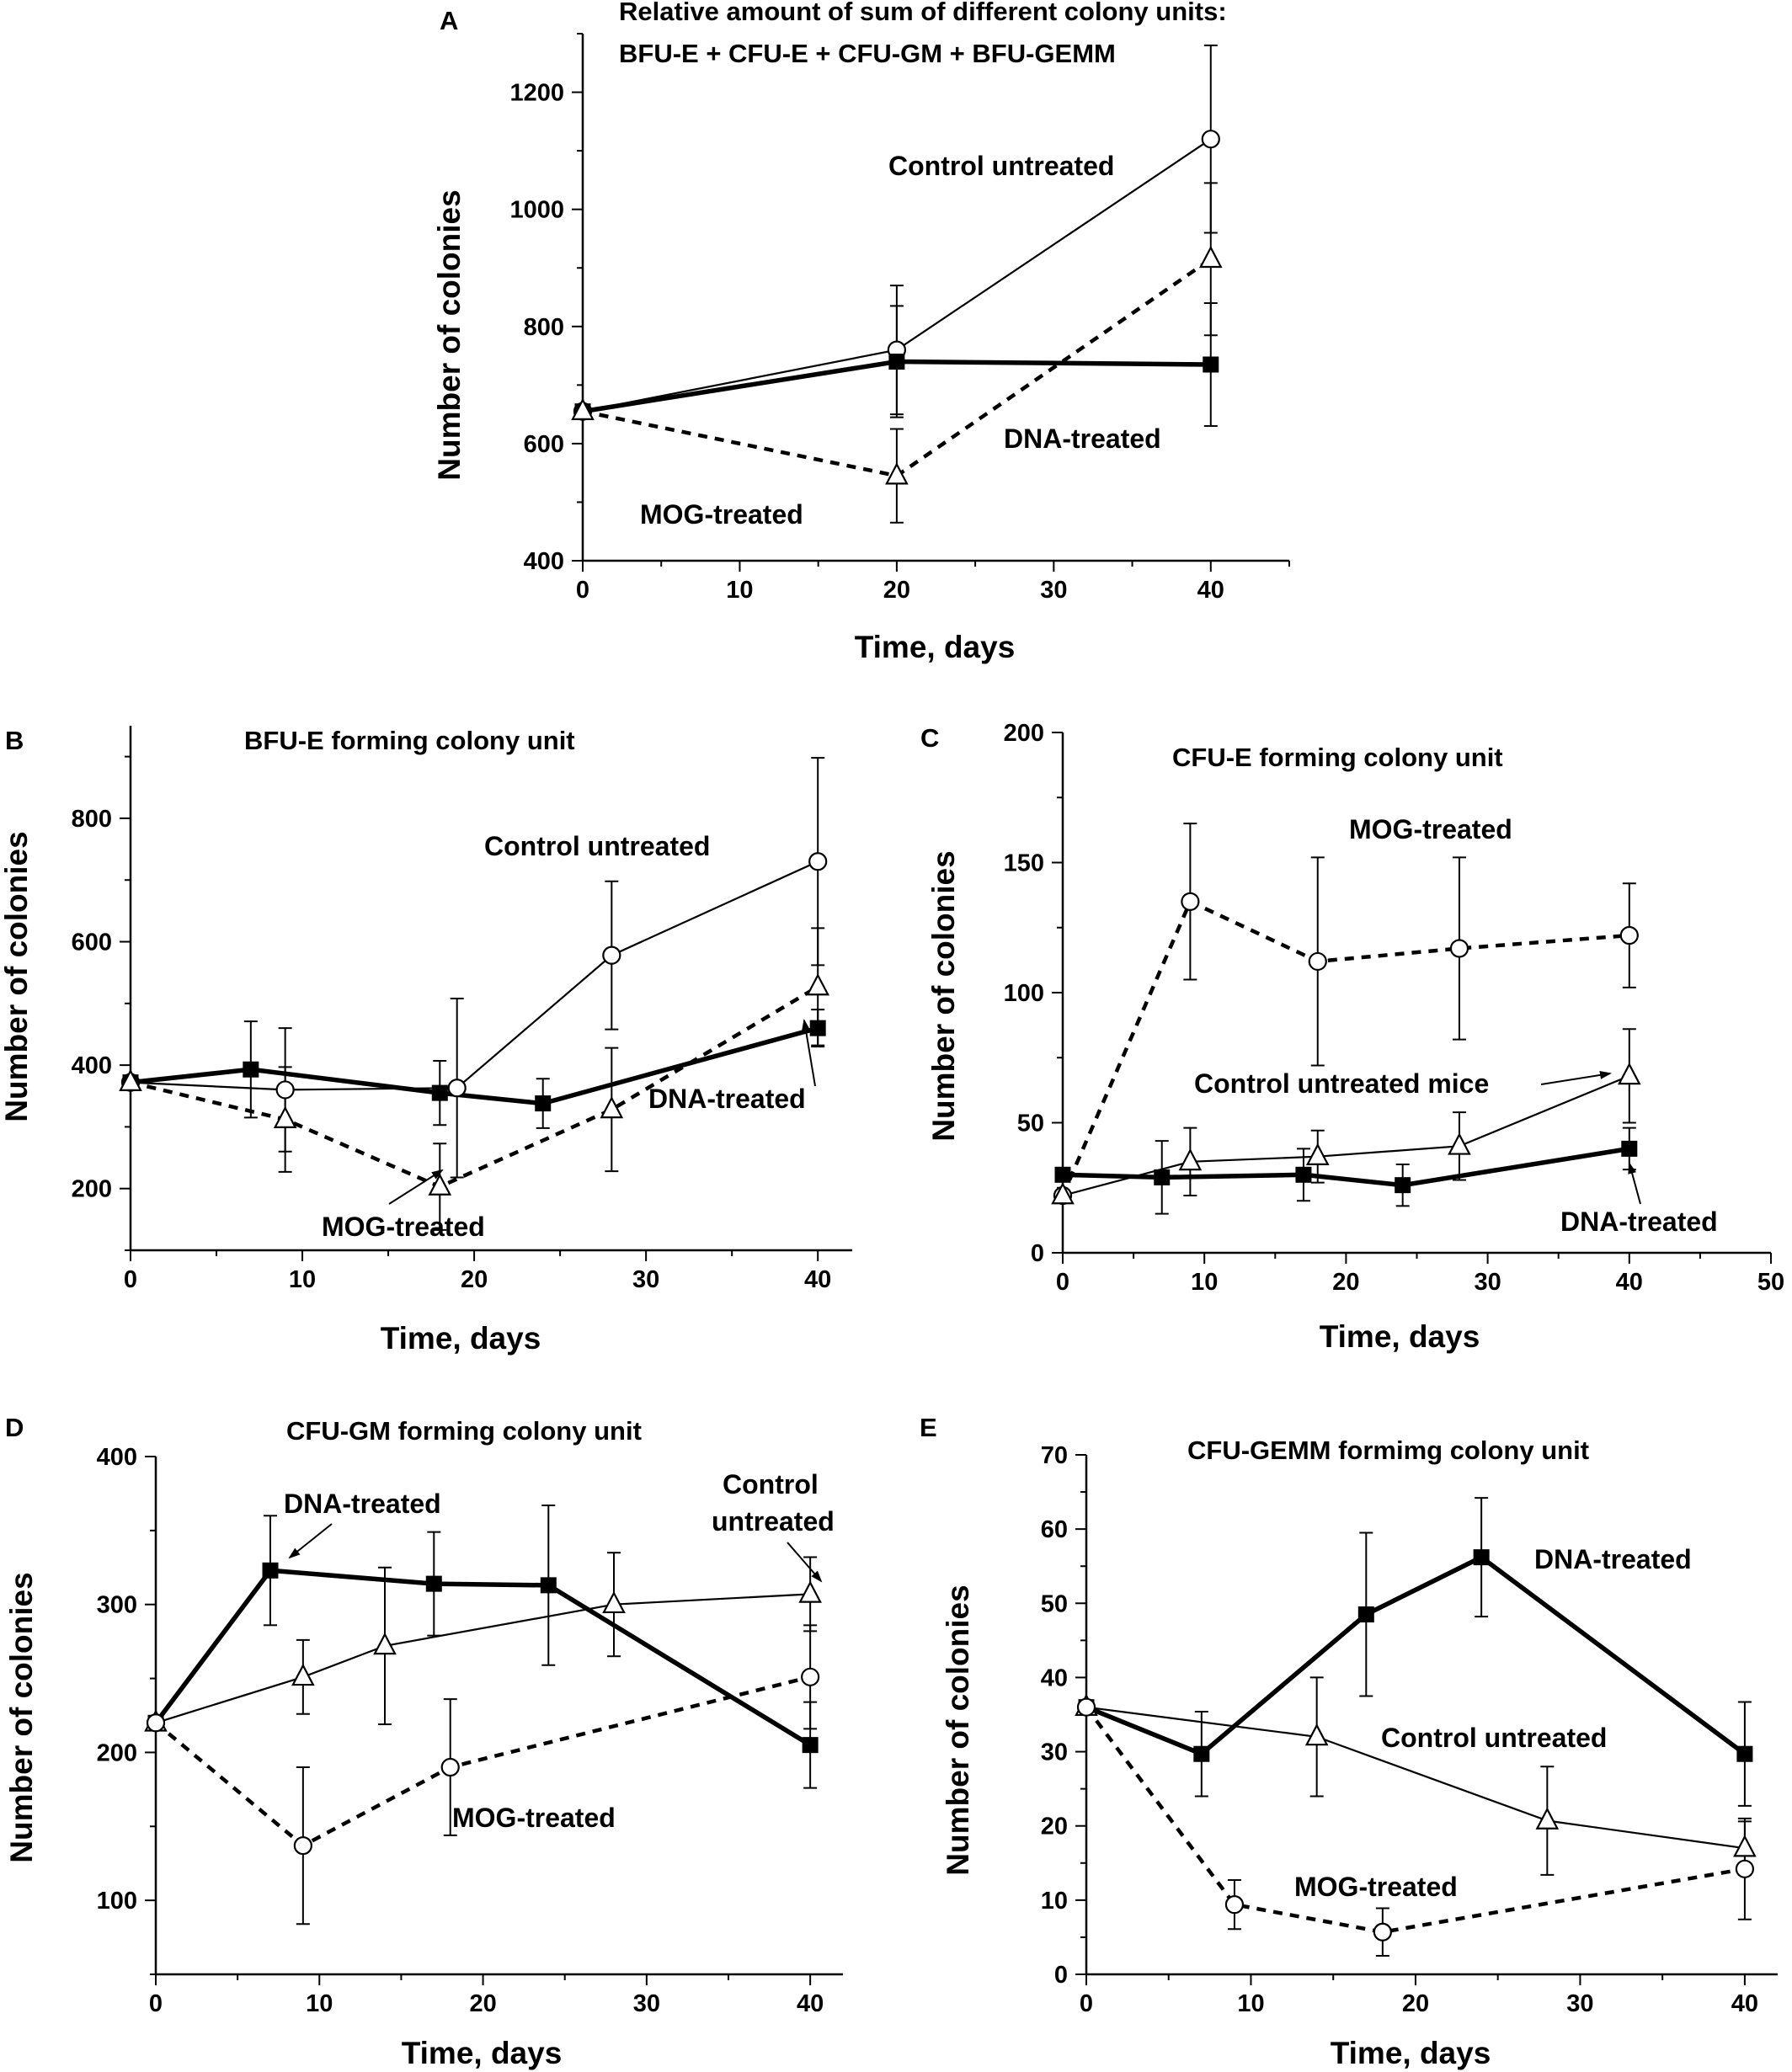 The height and width of the screenshot is (2072, 1792). Describe the element at coordinates (1415, 2004) in the screenshot. I see `panel-e-x-tick-label: 20` at that location.